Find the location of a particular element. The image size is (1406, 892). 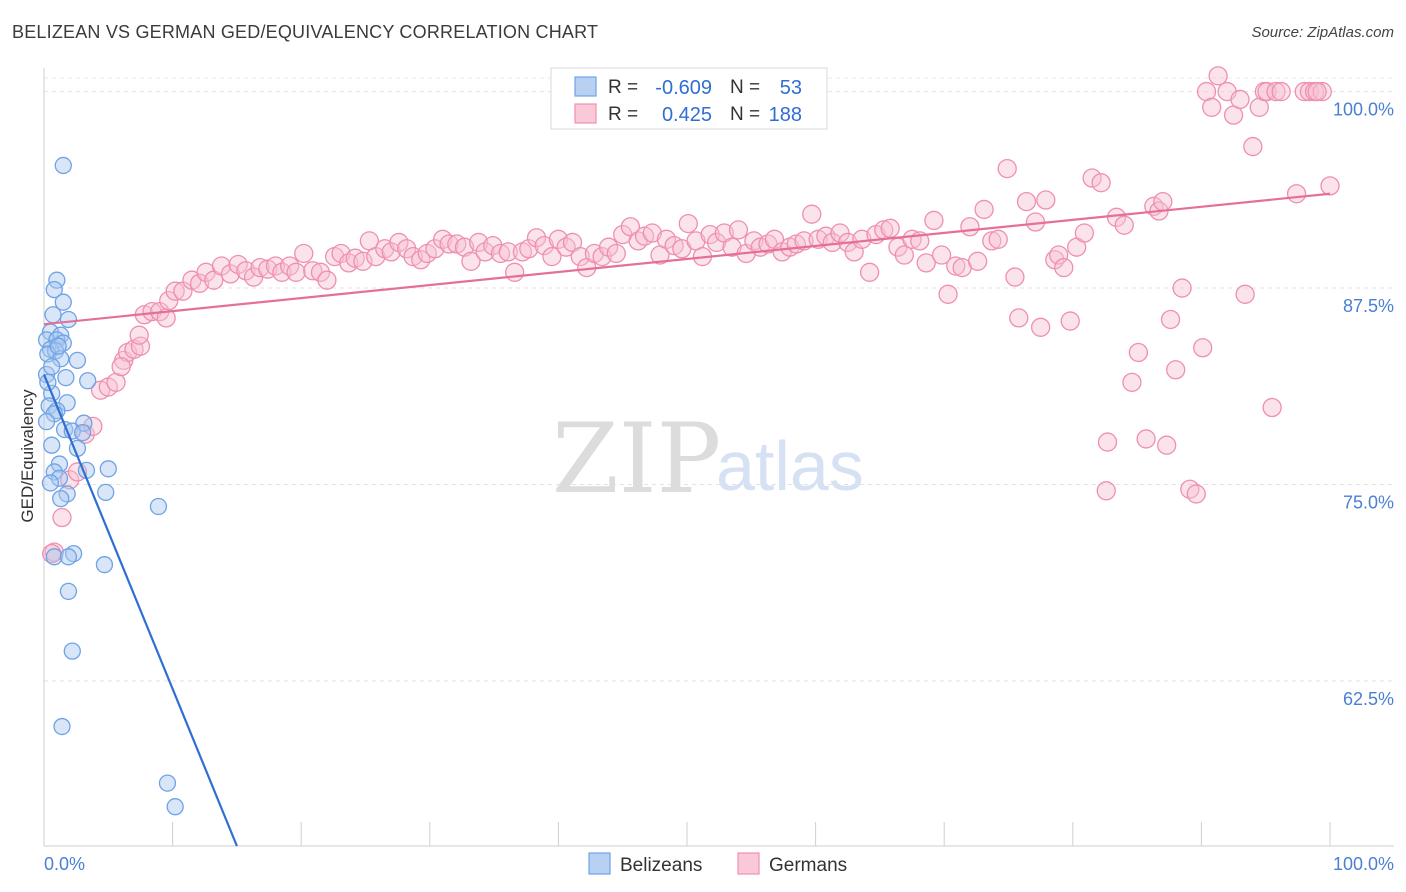

legend-swatch-germans is located at coordinates (585, 113).